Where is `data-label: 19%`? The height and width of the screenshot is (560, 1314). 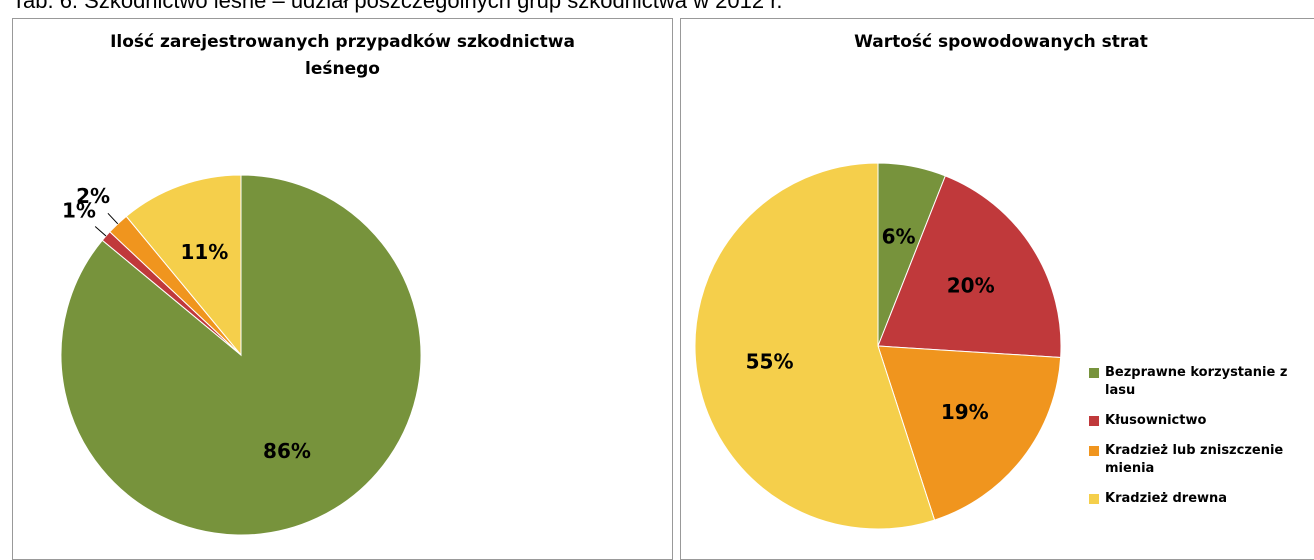
data-label: 19% is located at coordinates (965, 412).